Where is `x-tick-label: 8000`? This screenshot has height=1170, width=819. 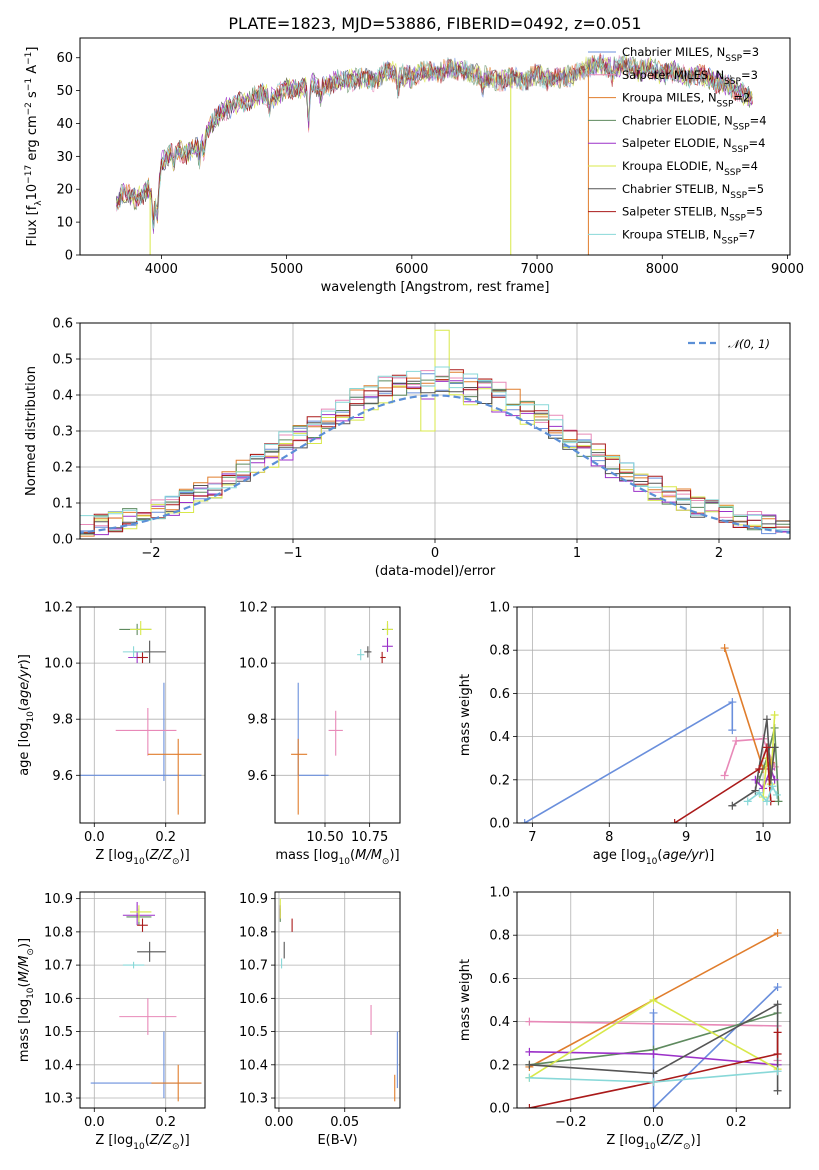
x-tick-label: 8000 is located at coordinates (662, 269).